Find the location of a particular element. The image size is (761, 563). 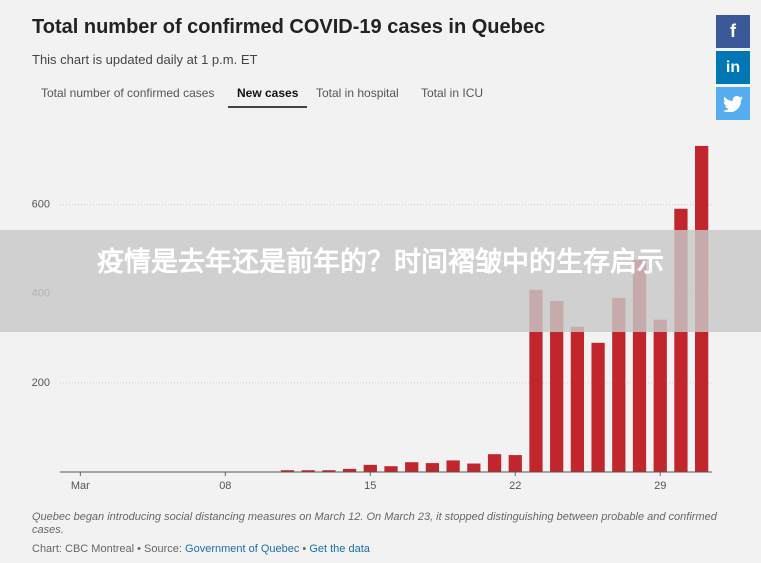

tab: New cases is located at coordinates (268, 97).